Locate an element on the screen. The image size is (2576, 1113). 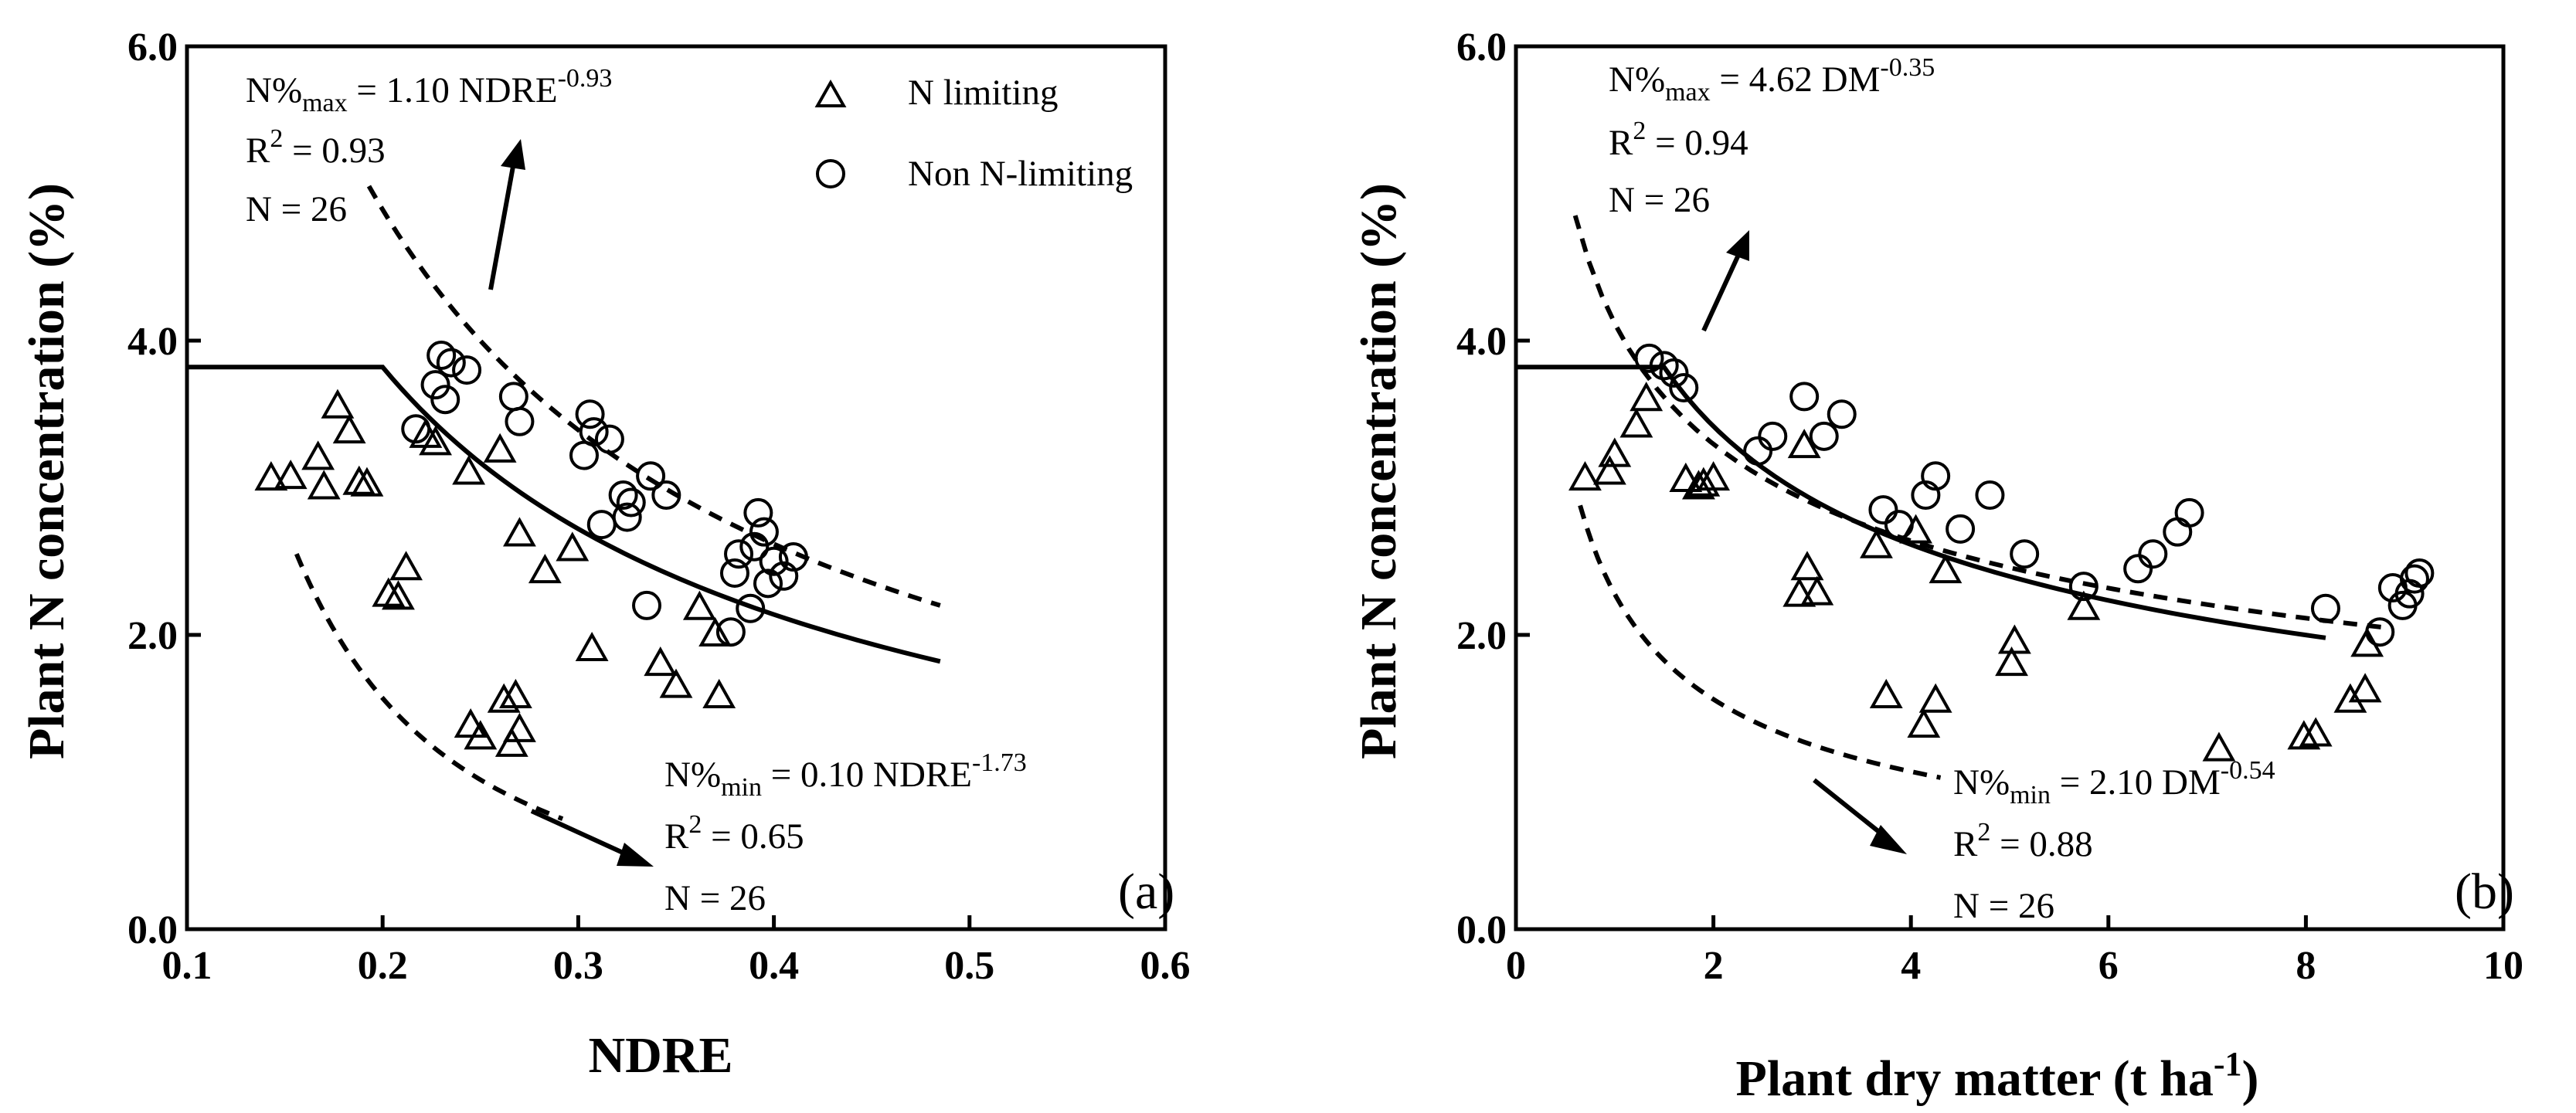
panel-a-min-arrow is located at coordinates (592, 838).